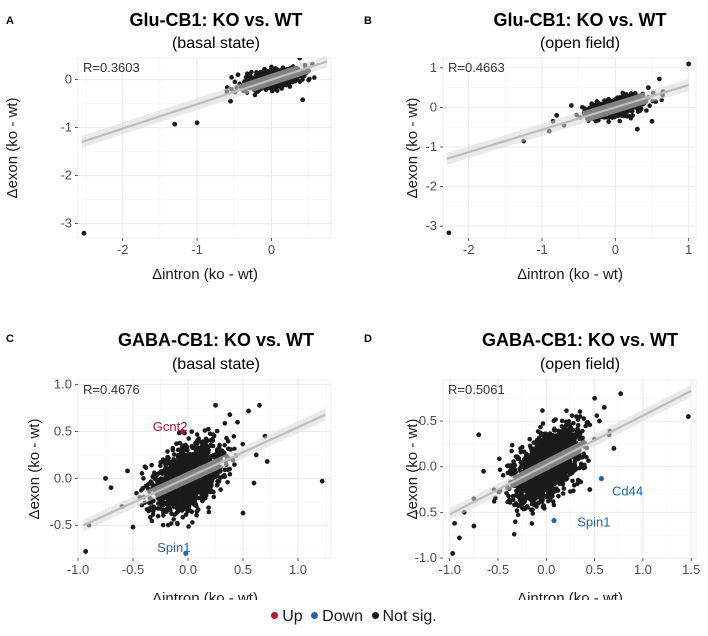 This screenshot has width=708, height=636. What do you see at coordinates (216, 340) in the screenshot?
I see `chart-title: GABA-CB1: KO vs. WT` at bounding box center [216, 340].